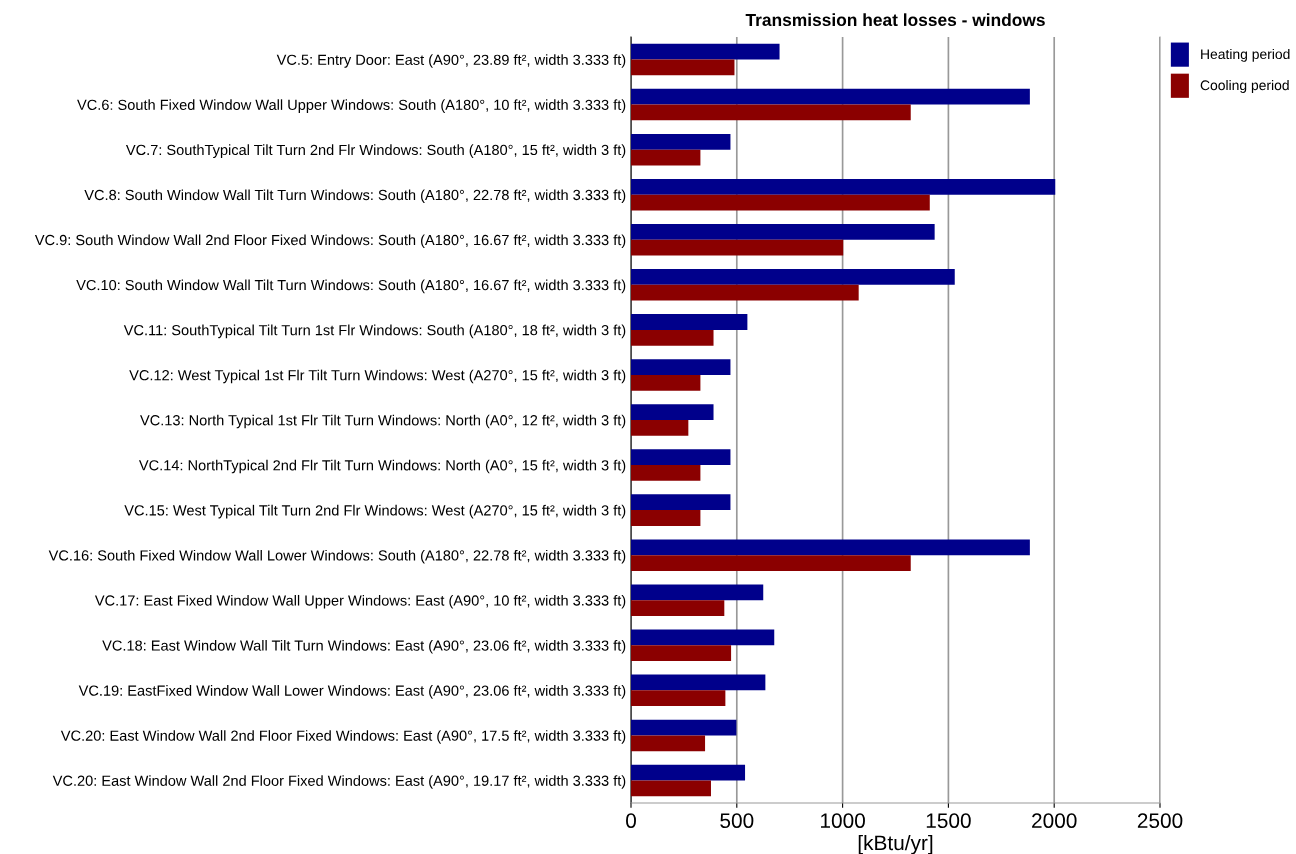 The image size is (1296, 854). Describe the element at coordinates (364, 647) in the screenshot. I see `y-tick-label: VC.18: East Window Wall Tilt Turn Windows: East (A90°, 23.06 ft², width 3.333 ft)` at that location.